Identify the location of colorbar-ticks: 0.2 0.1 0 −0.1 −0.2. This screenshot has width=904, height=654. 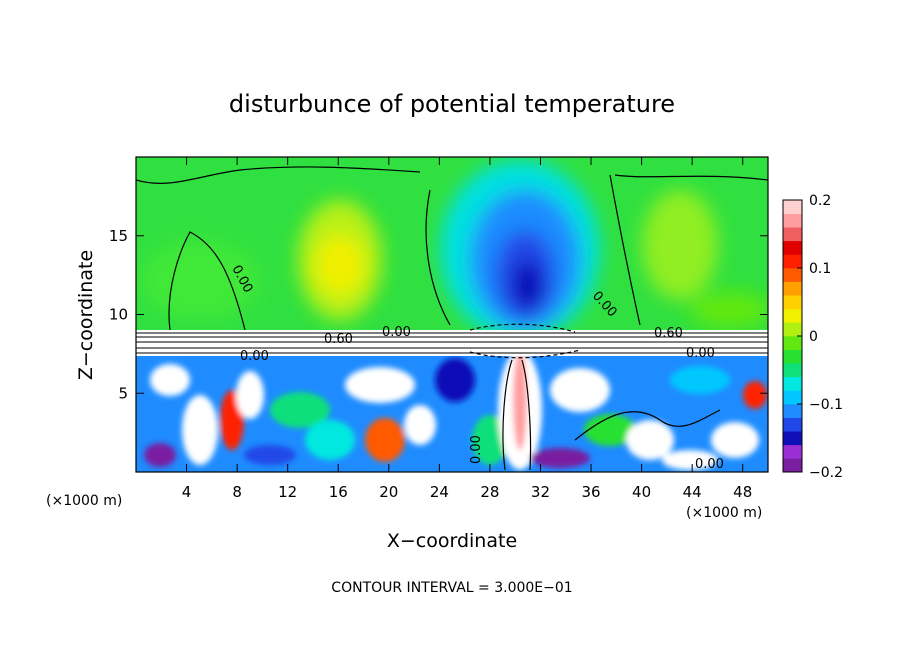
(820, 337).